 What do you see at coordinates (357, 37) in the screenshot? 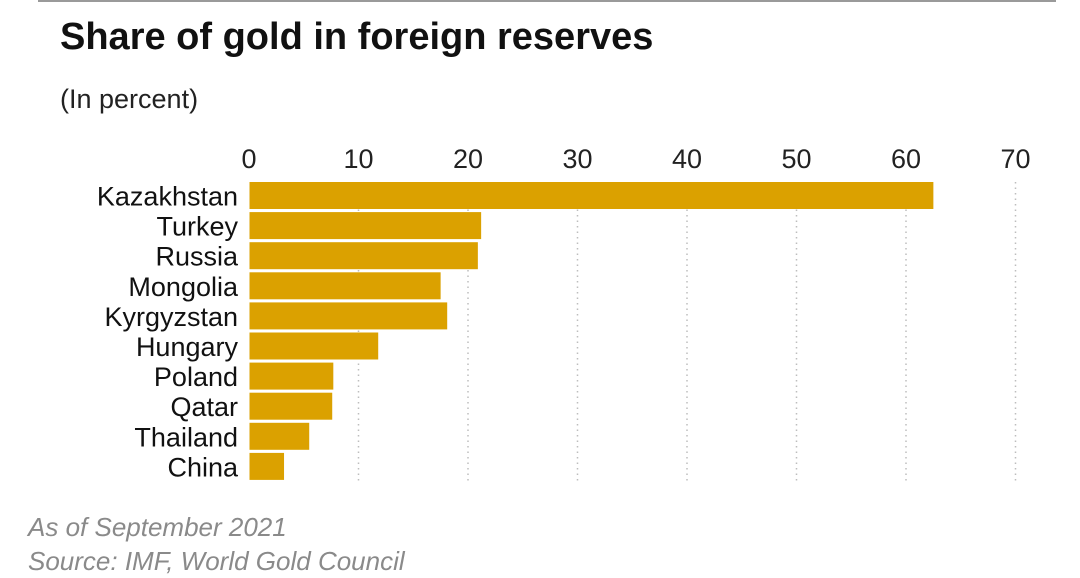
I see `chart-title: Share of gold in foreign reserves` at bounding box center [357, 37].